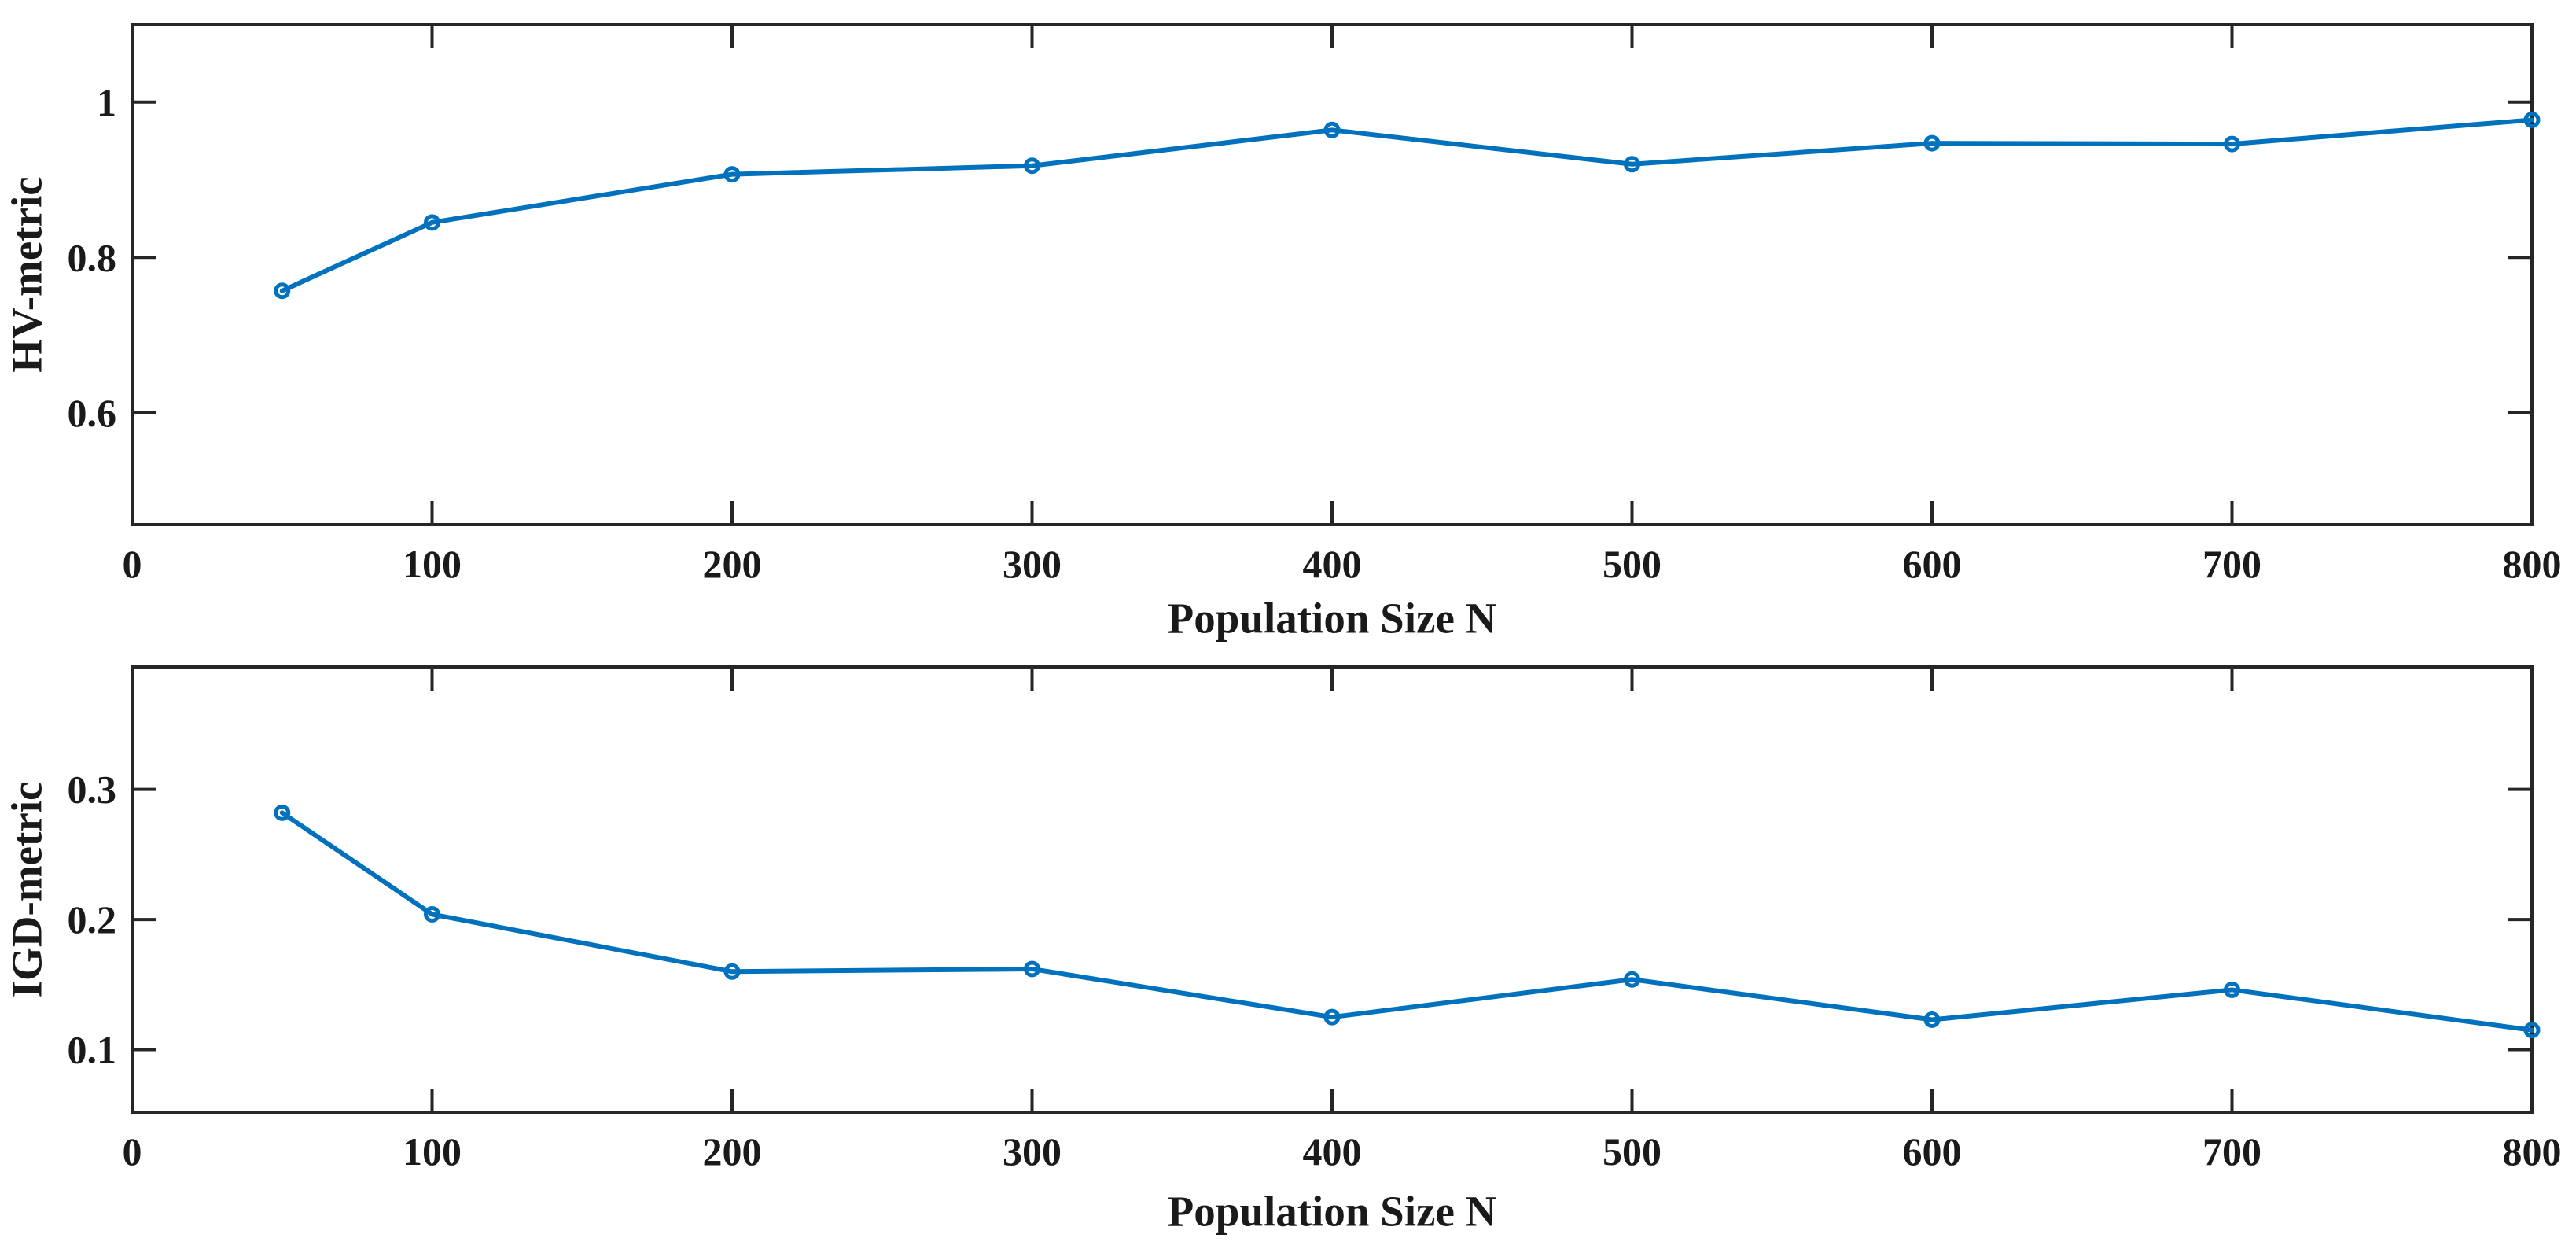 This screenshot has width=2576, height=1249. Describe the element at coordinates (93, 790) in the screenshot. I see `y-tick-label: 0.3` at that location.